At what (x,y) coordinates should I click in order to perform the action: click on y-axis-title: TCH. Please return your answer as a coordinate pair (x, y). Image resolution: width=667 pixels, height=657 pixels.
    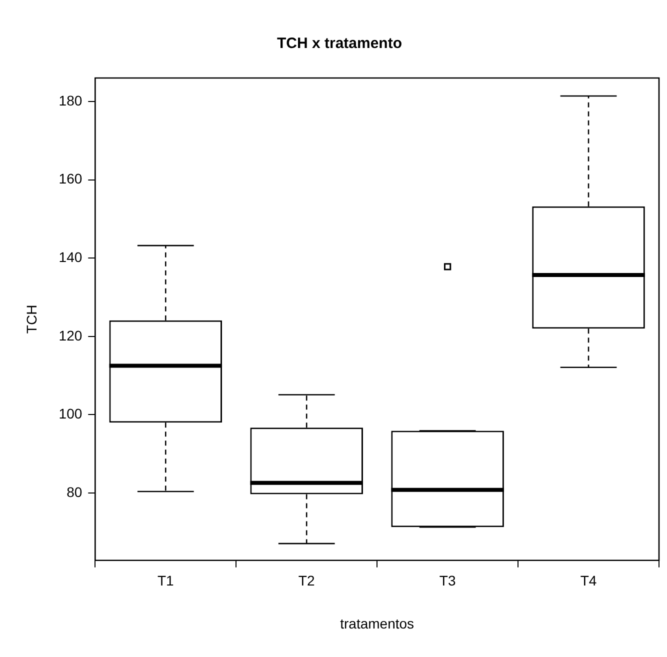
    Looking at the image, I should click on (31, 319).